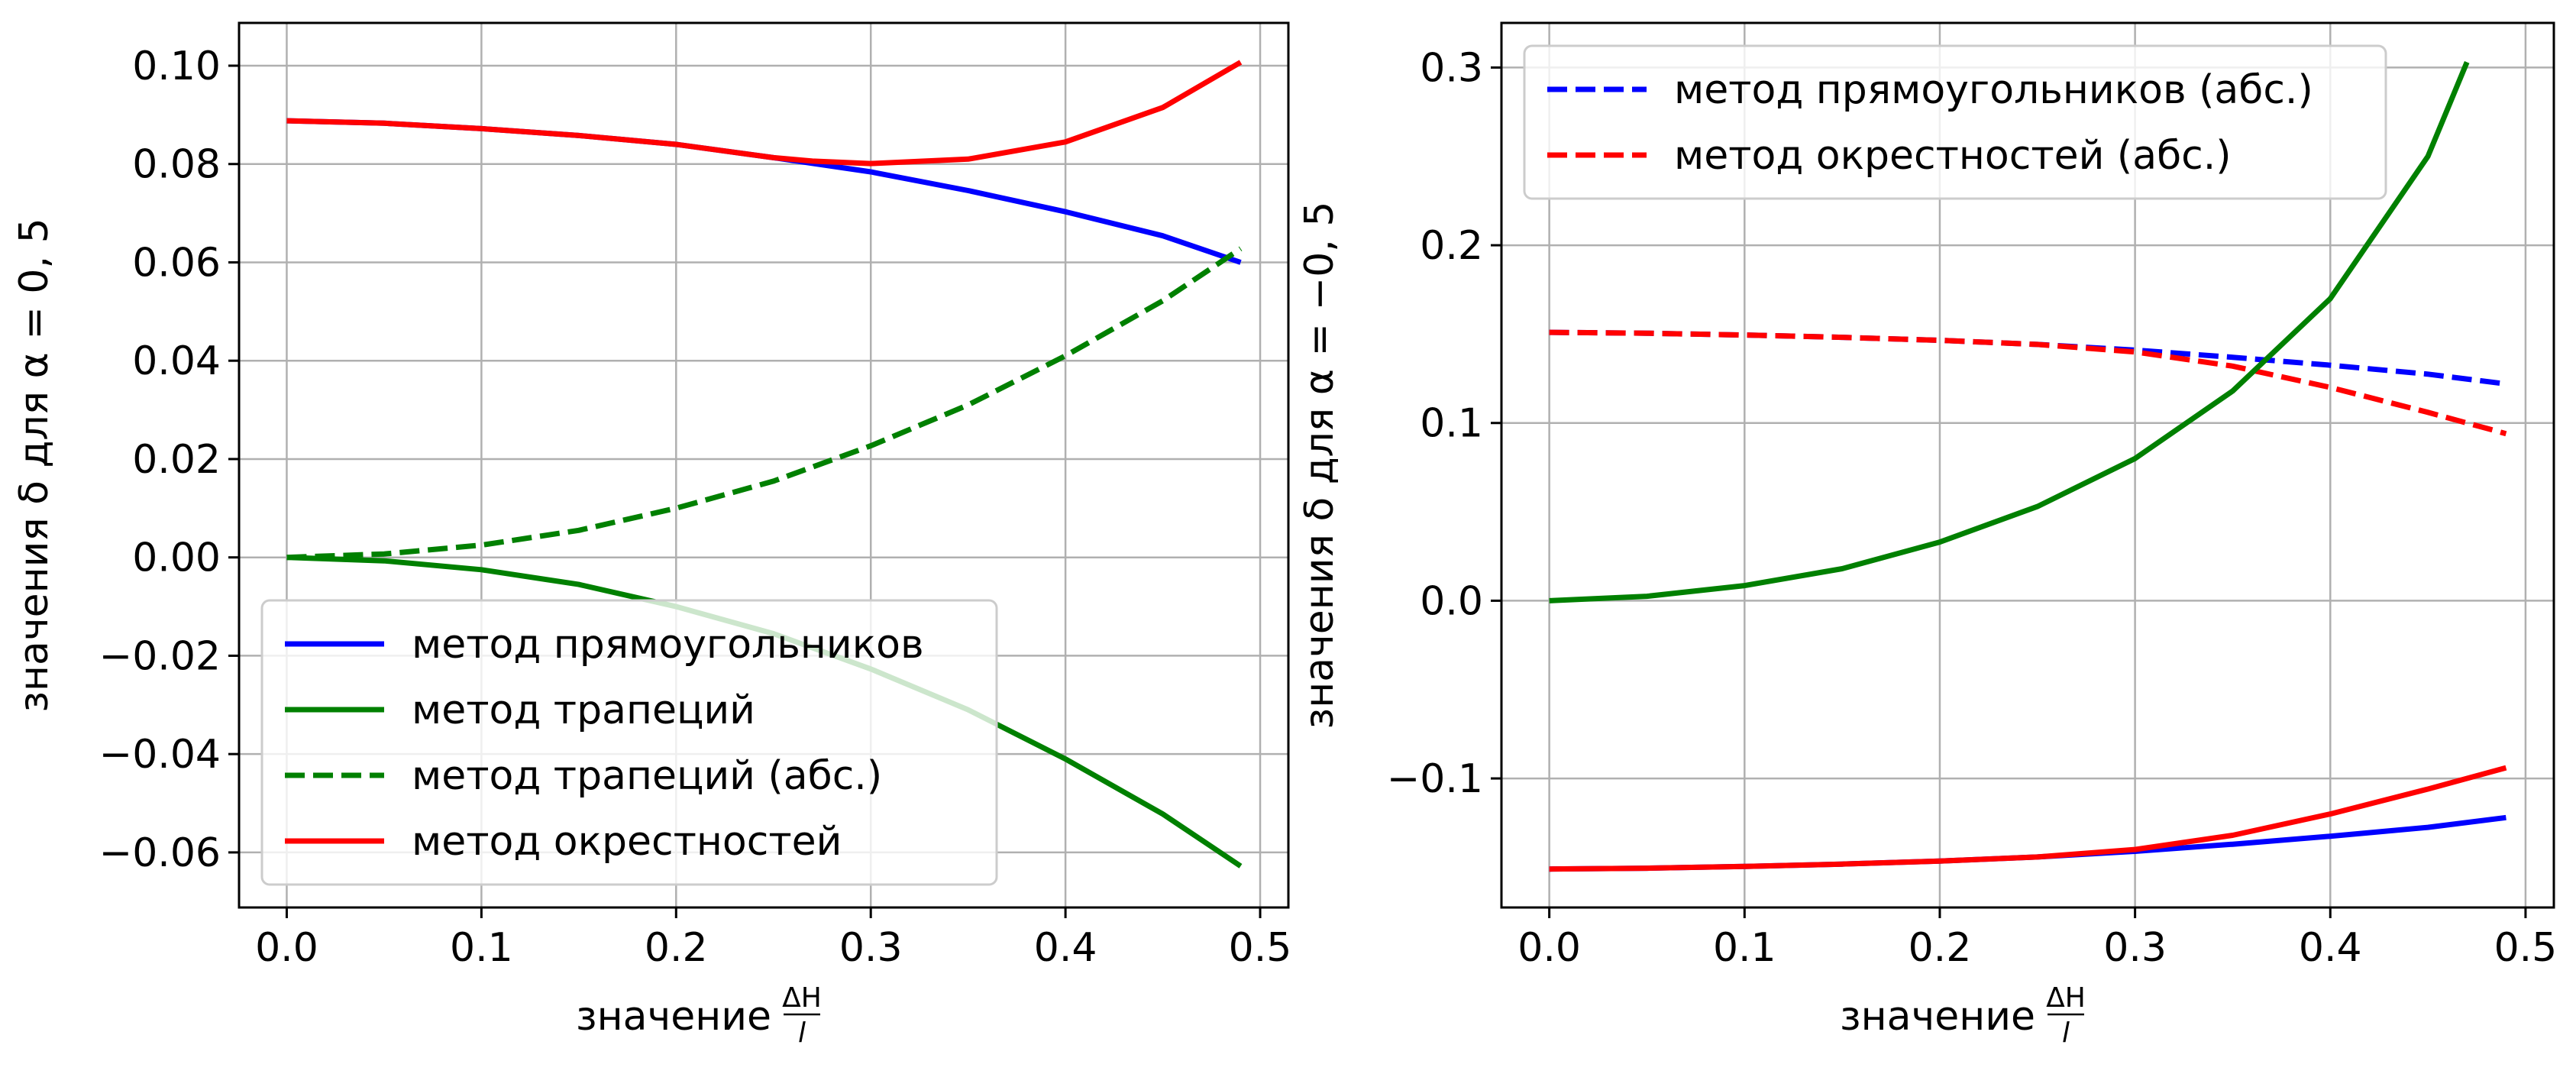 The image size is (2576, 1074). I want to click on legend-label: метод окрестностей, so click(627, 842).